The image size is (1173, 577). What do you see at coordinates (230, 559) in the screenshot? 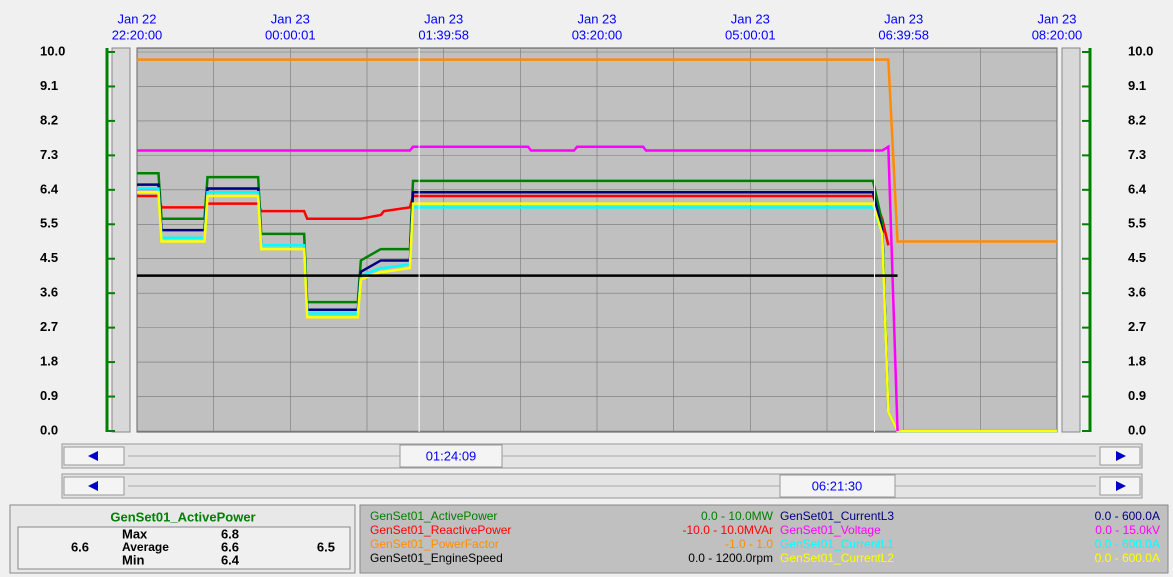
I see `stats-value: 6.4` at bounding box center [230, 559].